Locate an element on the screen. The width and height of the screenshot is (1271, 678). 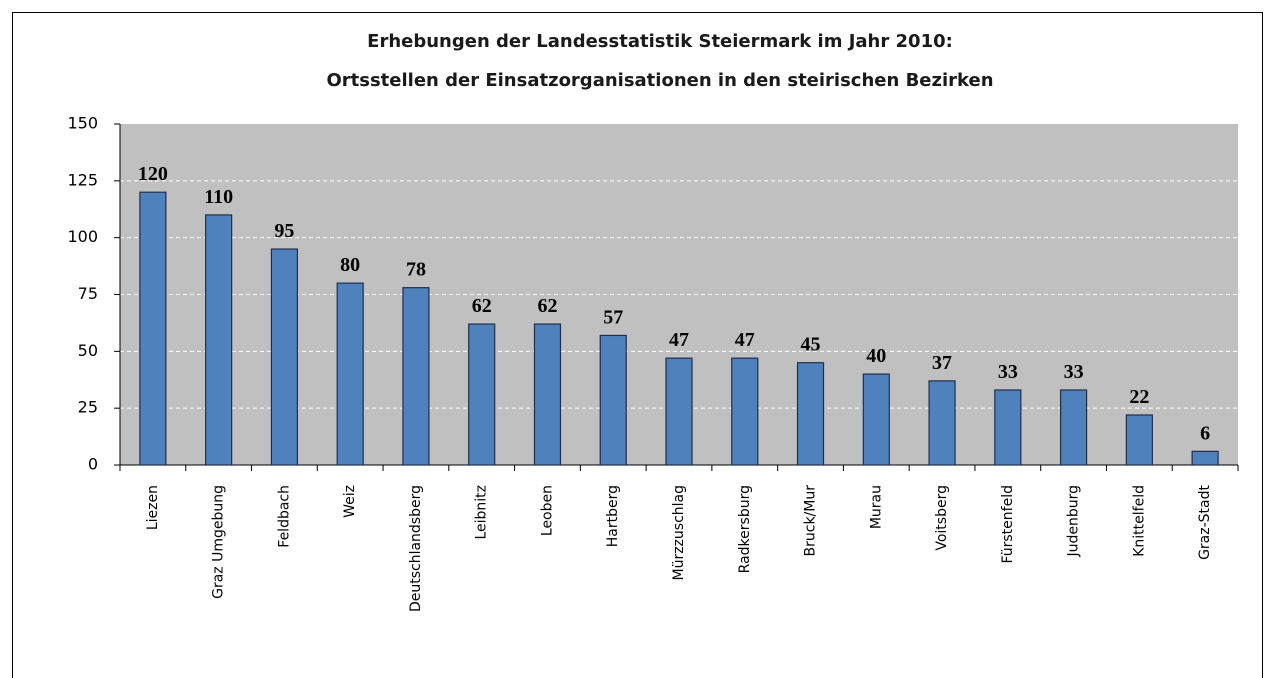
data-label: 57 is located at coordinates (613, 317).